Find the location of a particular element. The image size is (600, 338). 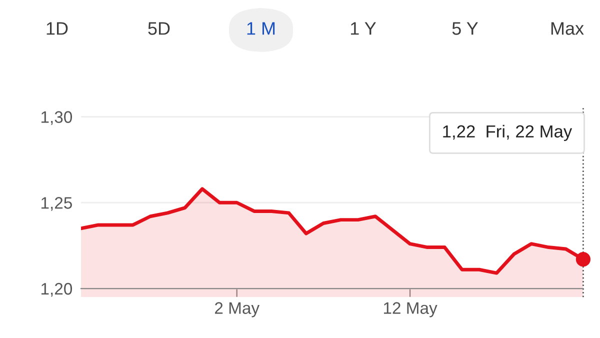

text: 5 Y is located at coordinates (465, 28).